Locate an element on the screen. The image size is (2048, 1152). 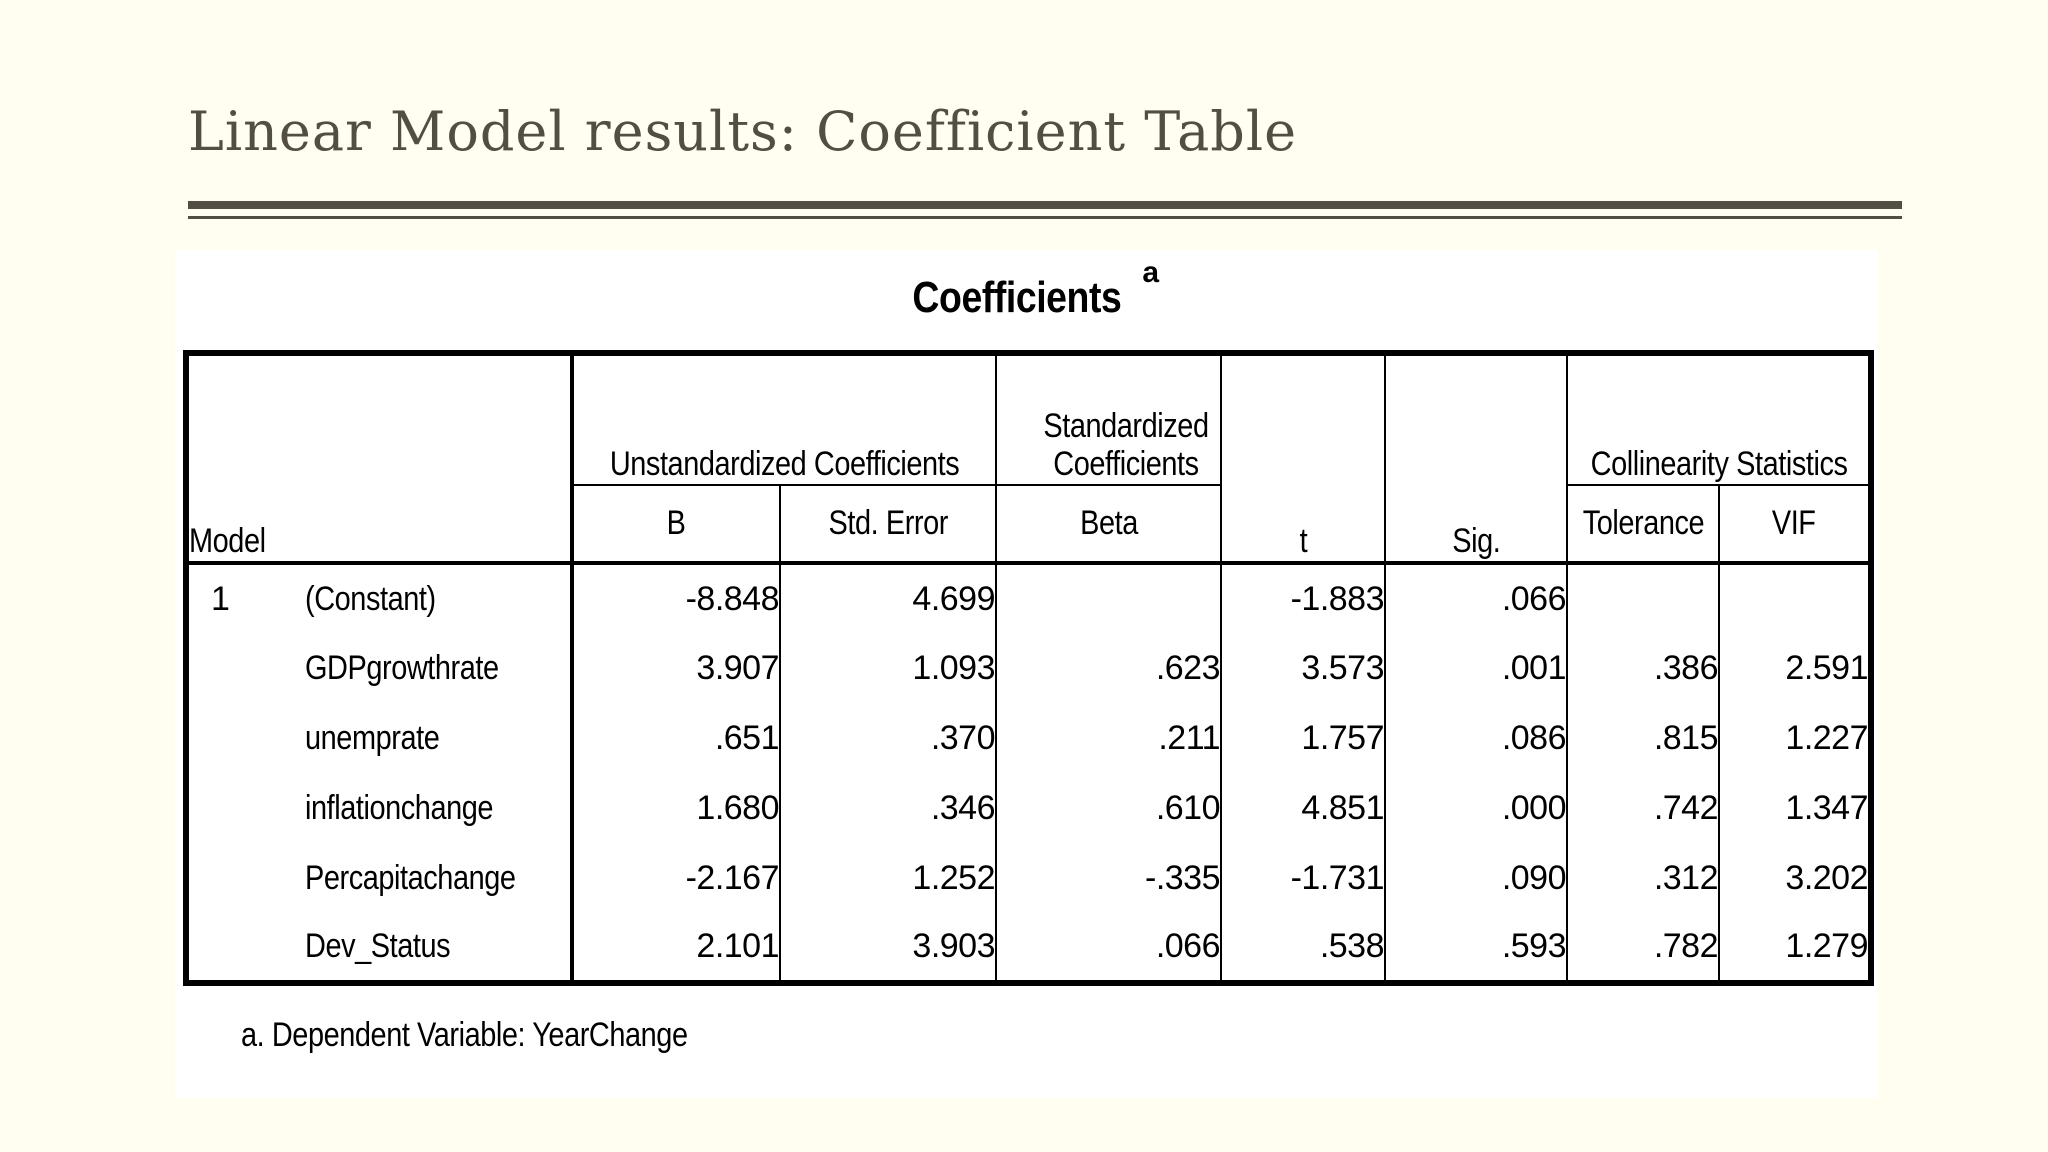
cell-std-error: 3.903 is located at coordinates (888, 948).